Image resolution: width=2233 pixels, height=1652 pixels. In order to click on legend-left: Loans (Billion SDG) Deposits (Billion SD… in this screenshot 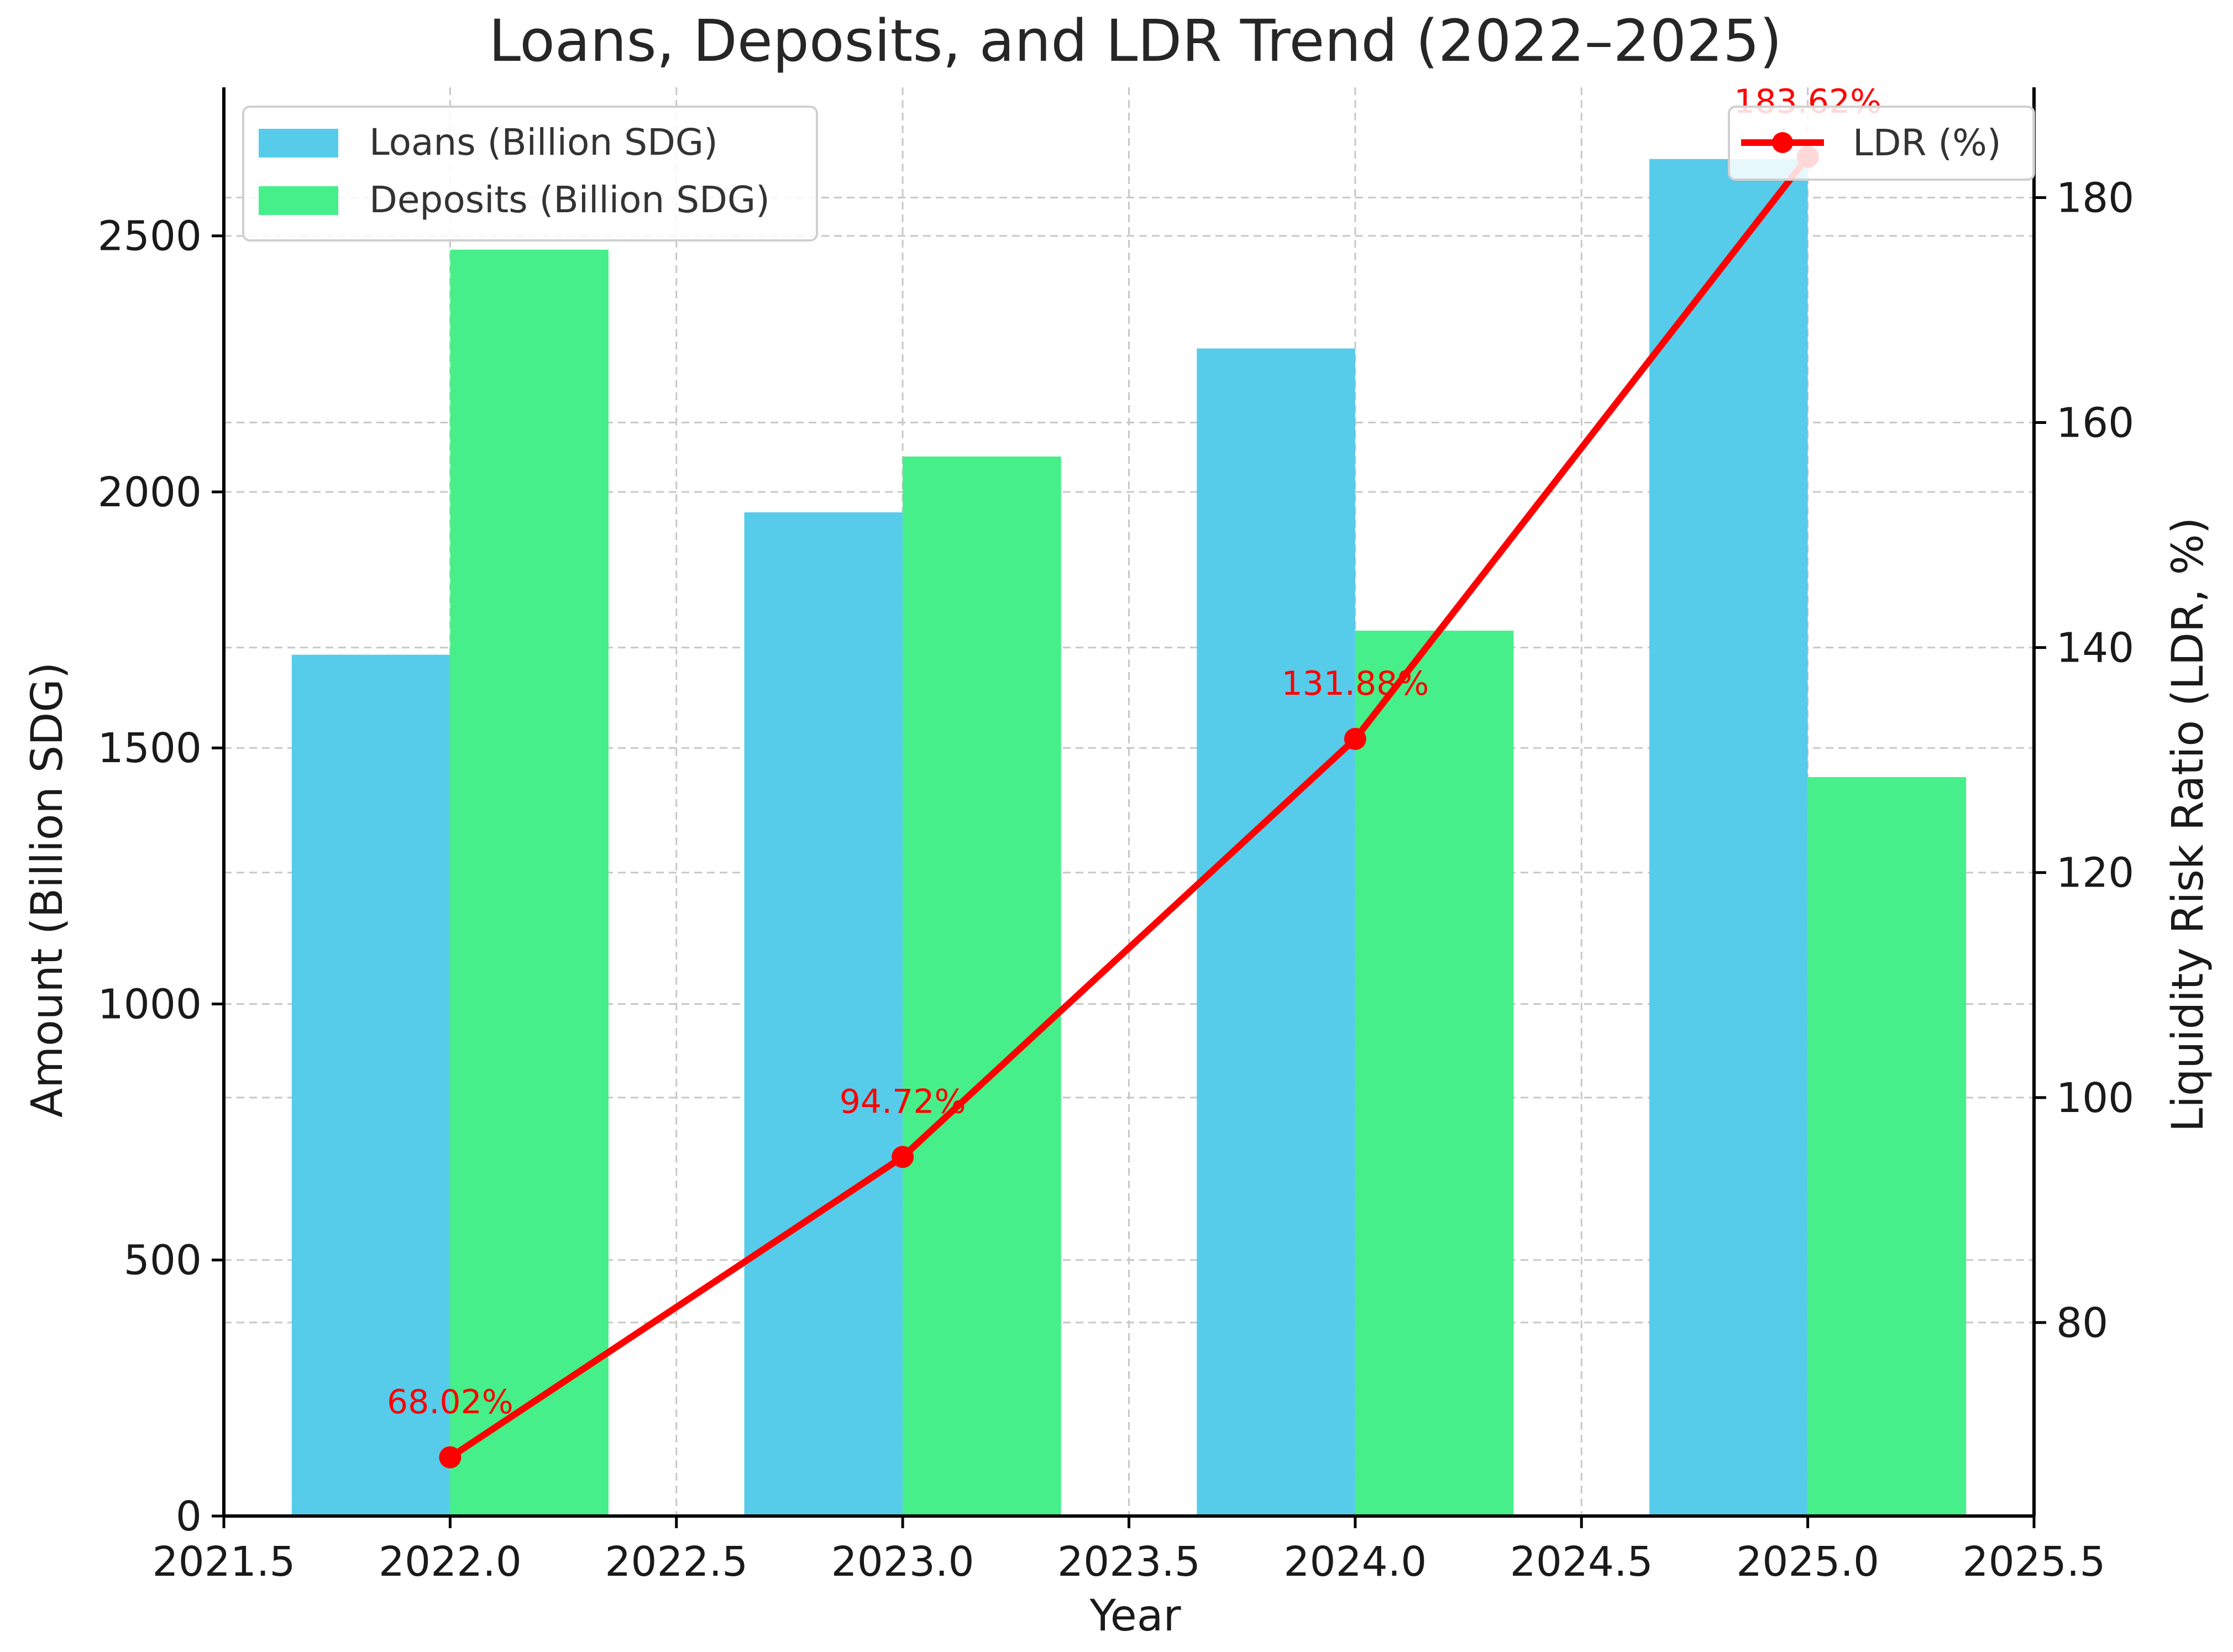, I will do `click(530, 174)`.